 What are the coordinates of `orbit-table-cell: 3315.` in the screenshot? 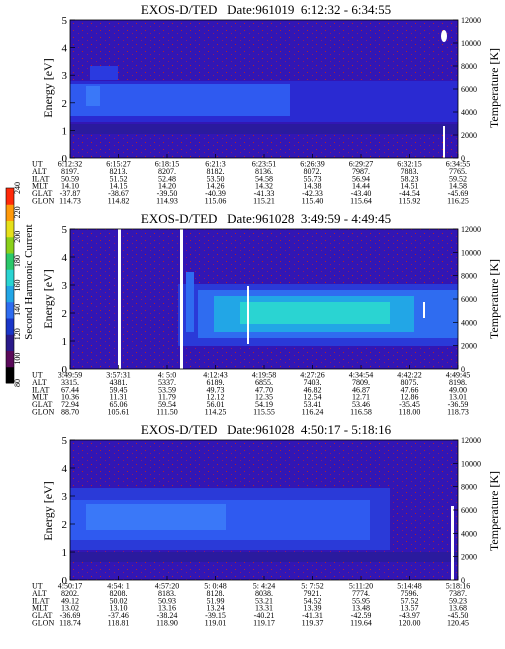 It's located at (70, 382).